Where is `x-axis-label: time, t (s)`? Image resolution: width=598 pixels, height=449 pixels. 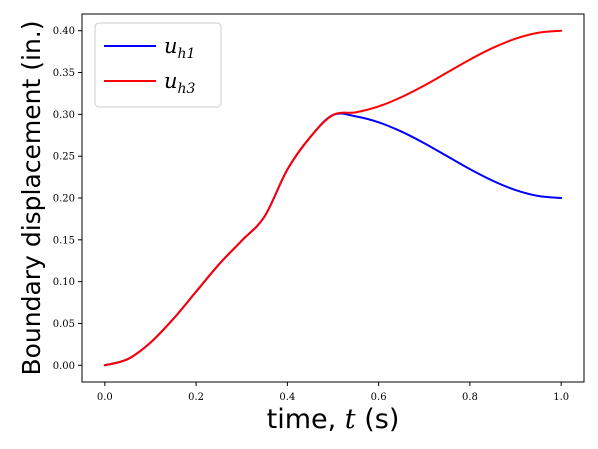
x-axis-label: time, t (s) is located at coordinates (333, 419).